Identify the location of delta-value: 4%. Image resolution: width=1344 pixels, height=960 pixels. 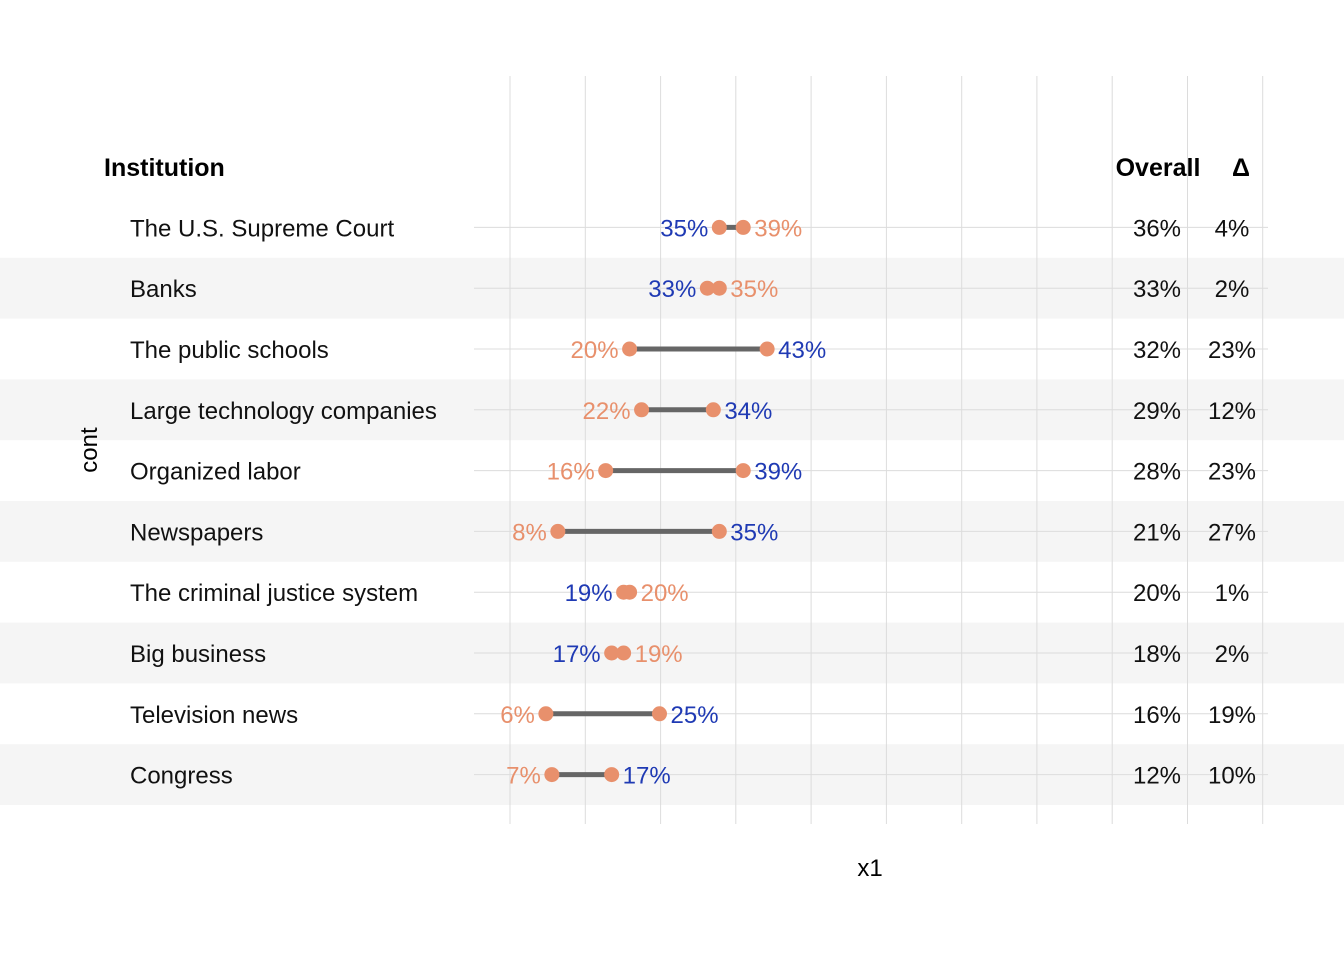
(1232, 228).